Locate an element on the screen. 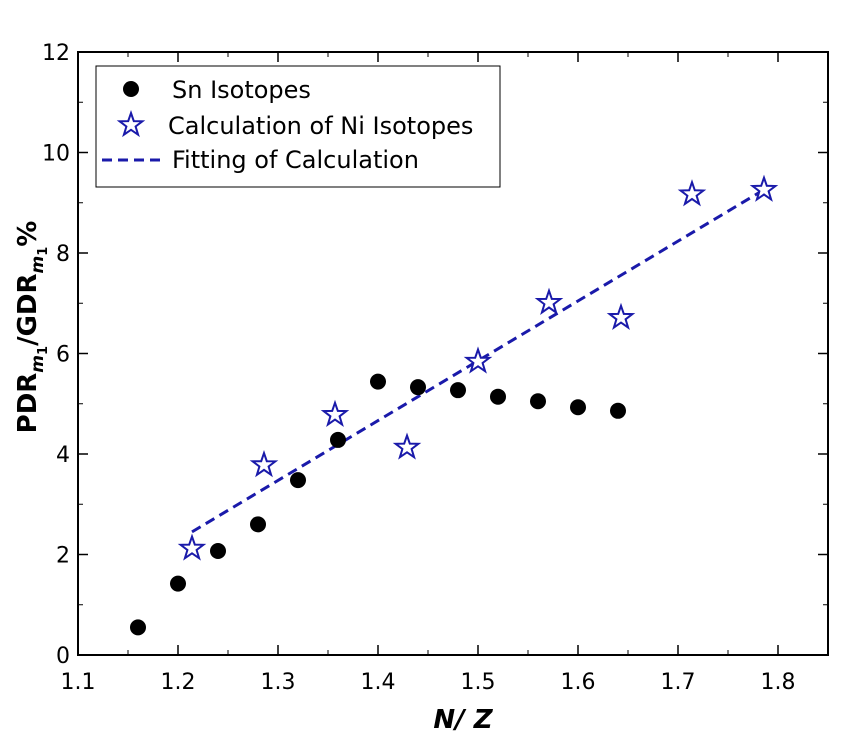 This screenshot has width=849, height=737. y-tick-label: 4 is located at coordinates (63, 455).